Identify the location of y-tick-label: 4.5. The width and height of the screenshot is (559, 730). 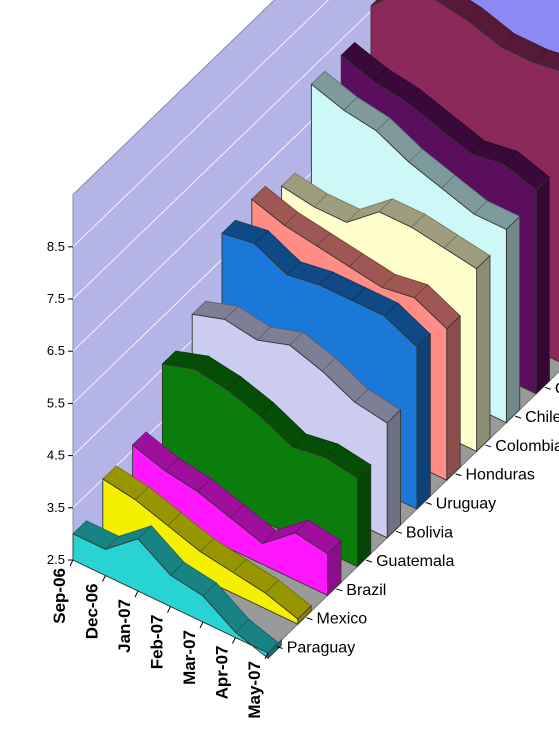
(56, 455).